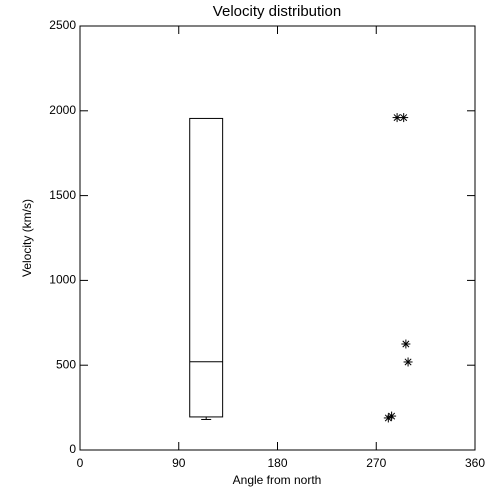 This screenshot has height=500, width=500. I want to click on x-tick-label: 270, so click(376, 463).